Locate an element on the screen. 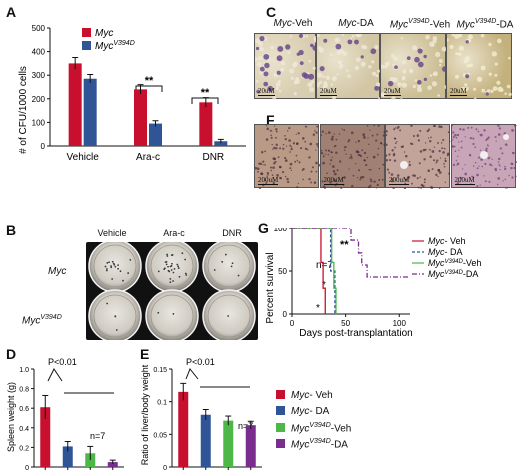  c-micrograph-3: 20uM is located at coordinates (479, 66).